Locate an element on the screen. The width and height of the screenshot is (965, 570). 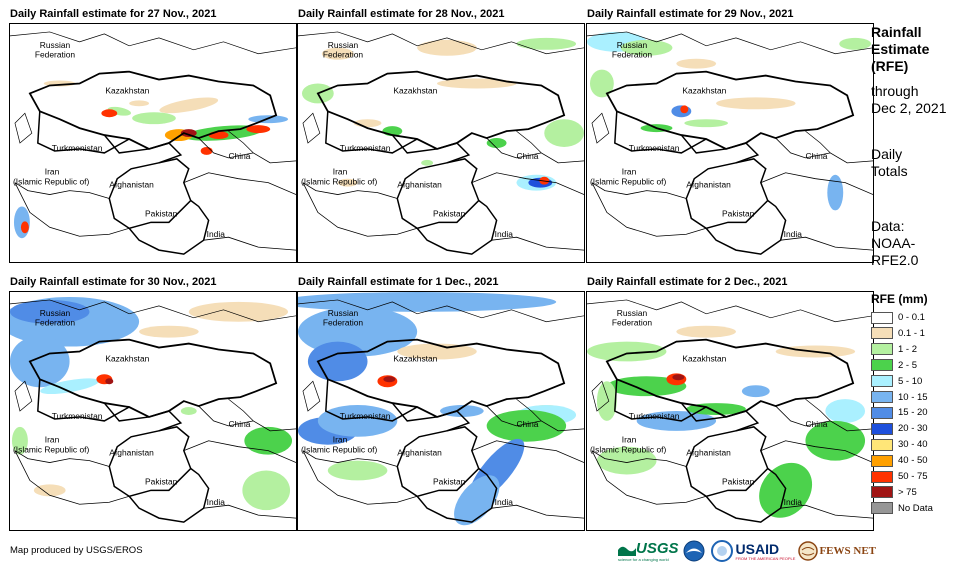
credit-text: Map produced by USGS/EROS is located at coordinates (76, 550).